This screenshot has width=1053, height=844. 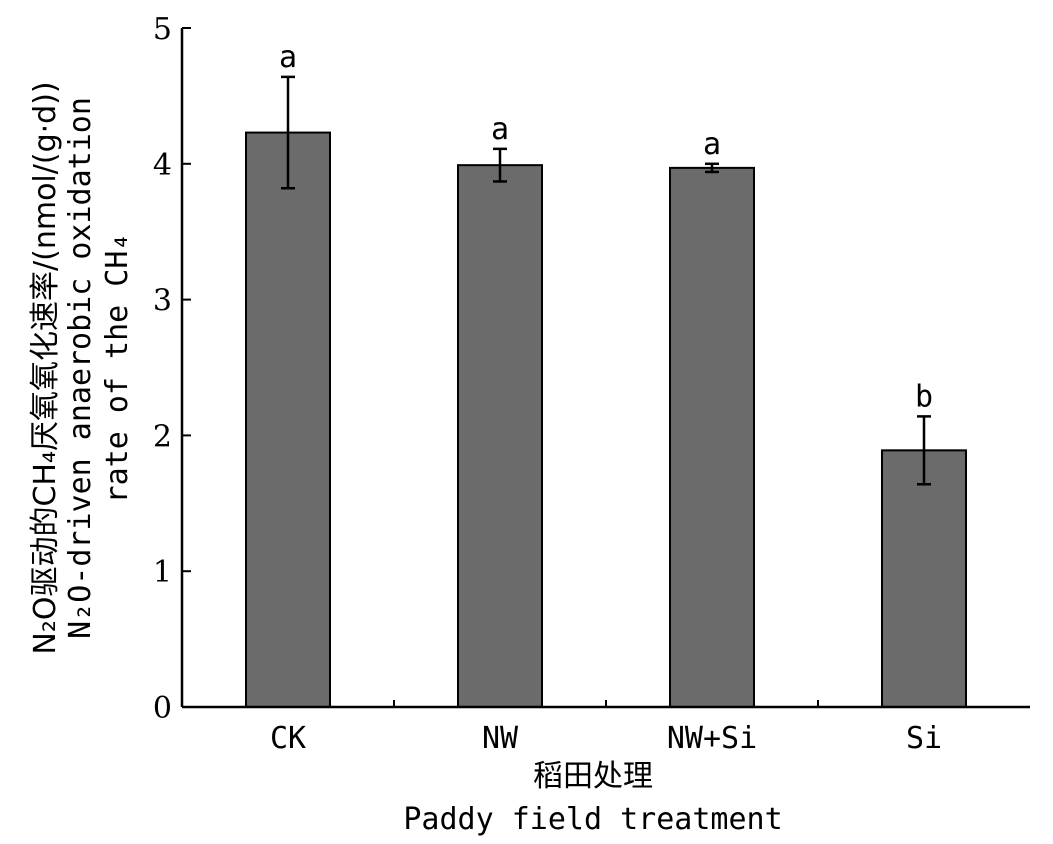 I want to click on y-axis-title-cn: N₂O驱动的CH₄厌氧氧化速率/(nmol/(g·d)), so click(x=45, y=367).